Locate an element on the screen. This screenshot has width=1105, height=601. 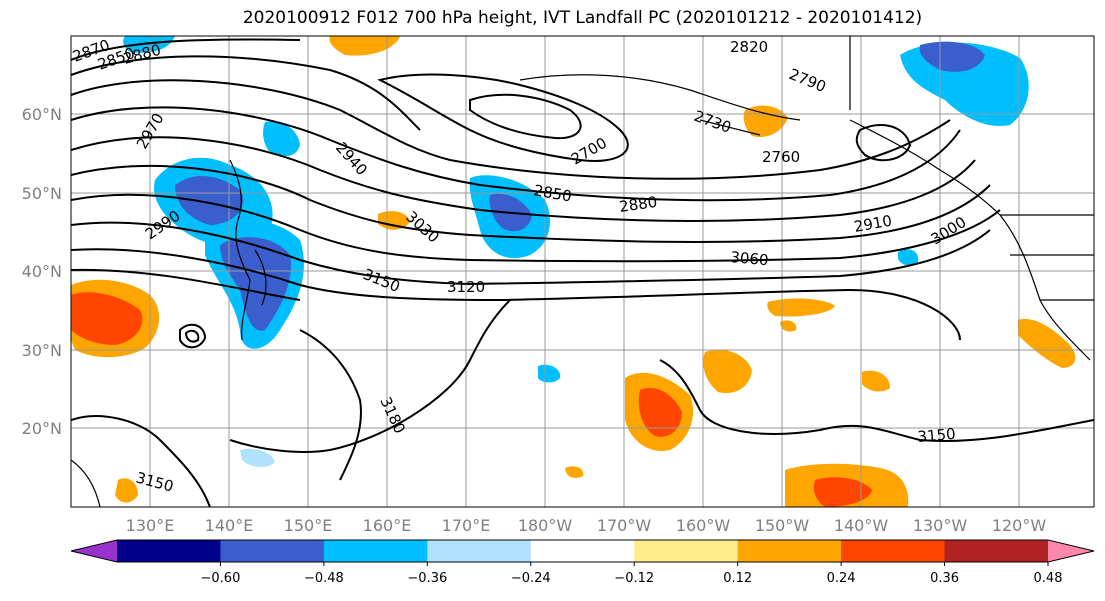
contour-label: 3060 is located at coordinates (750, 258).